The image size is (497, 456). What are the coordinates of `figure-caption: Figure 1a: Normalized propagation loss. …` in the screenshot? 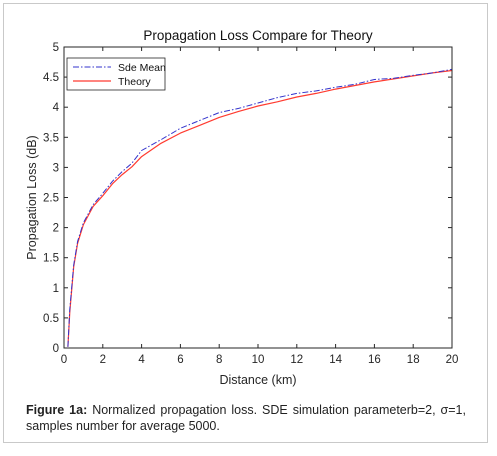 It's located at (246, 418).